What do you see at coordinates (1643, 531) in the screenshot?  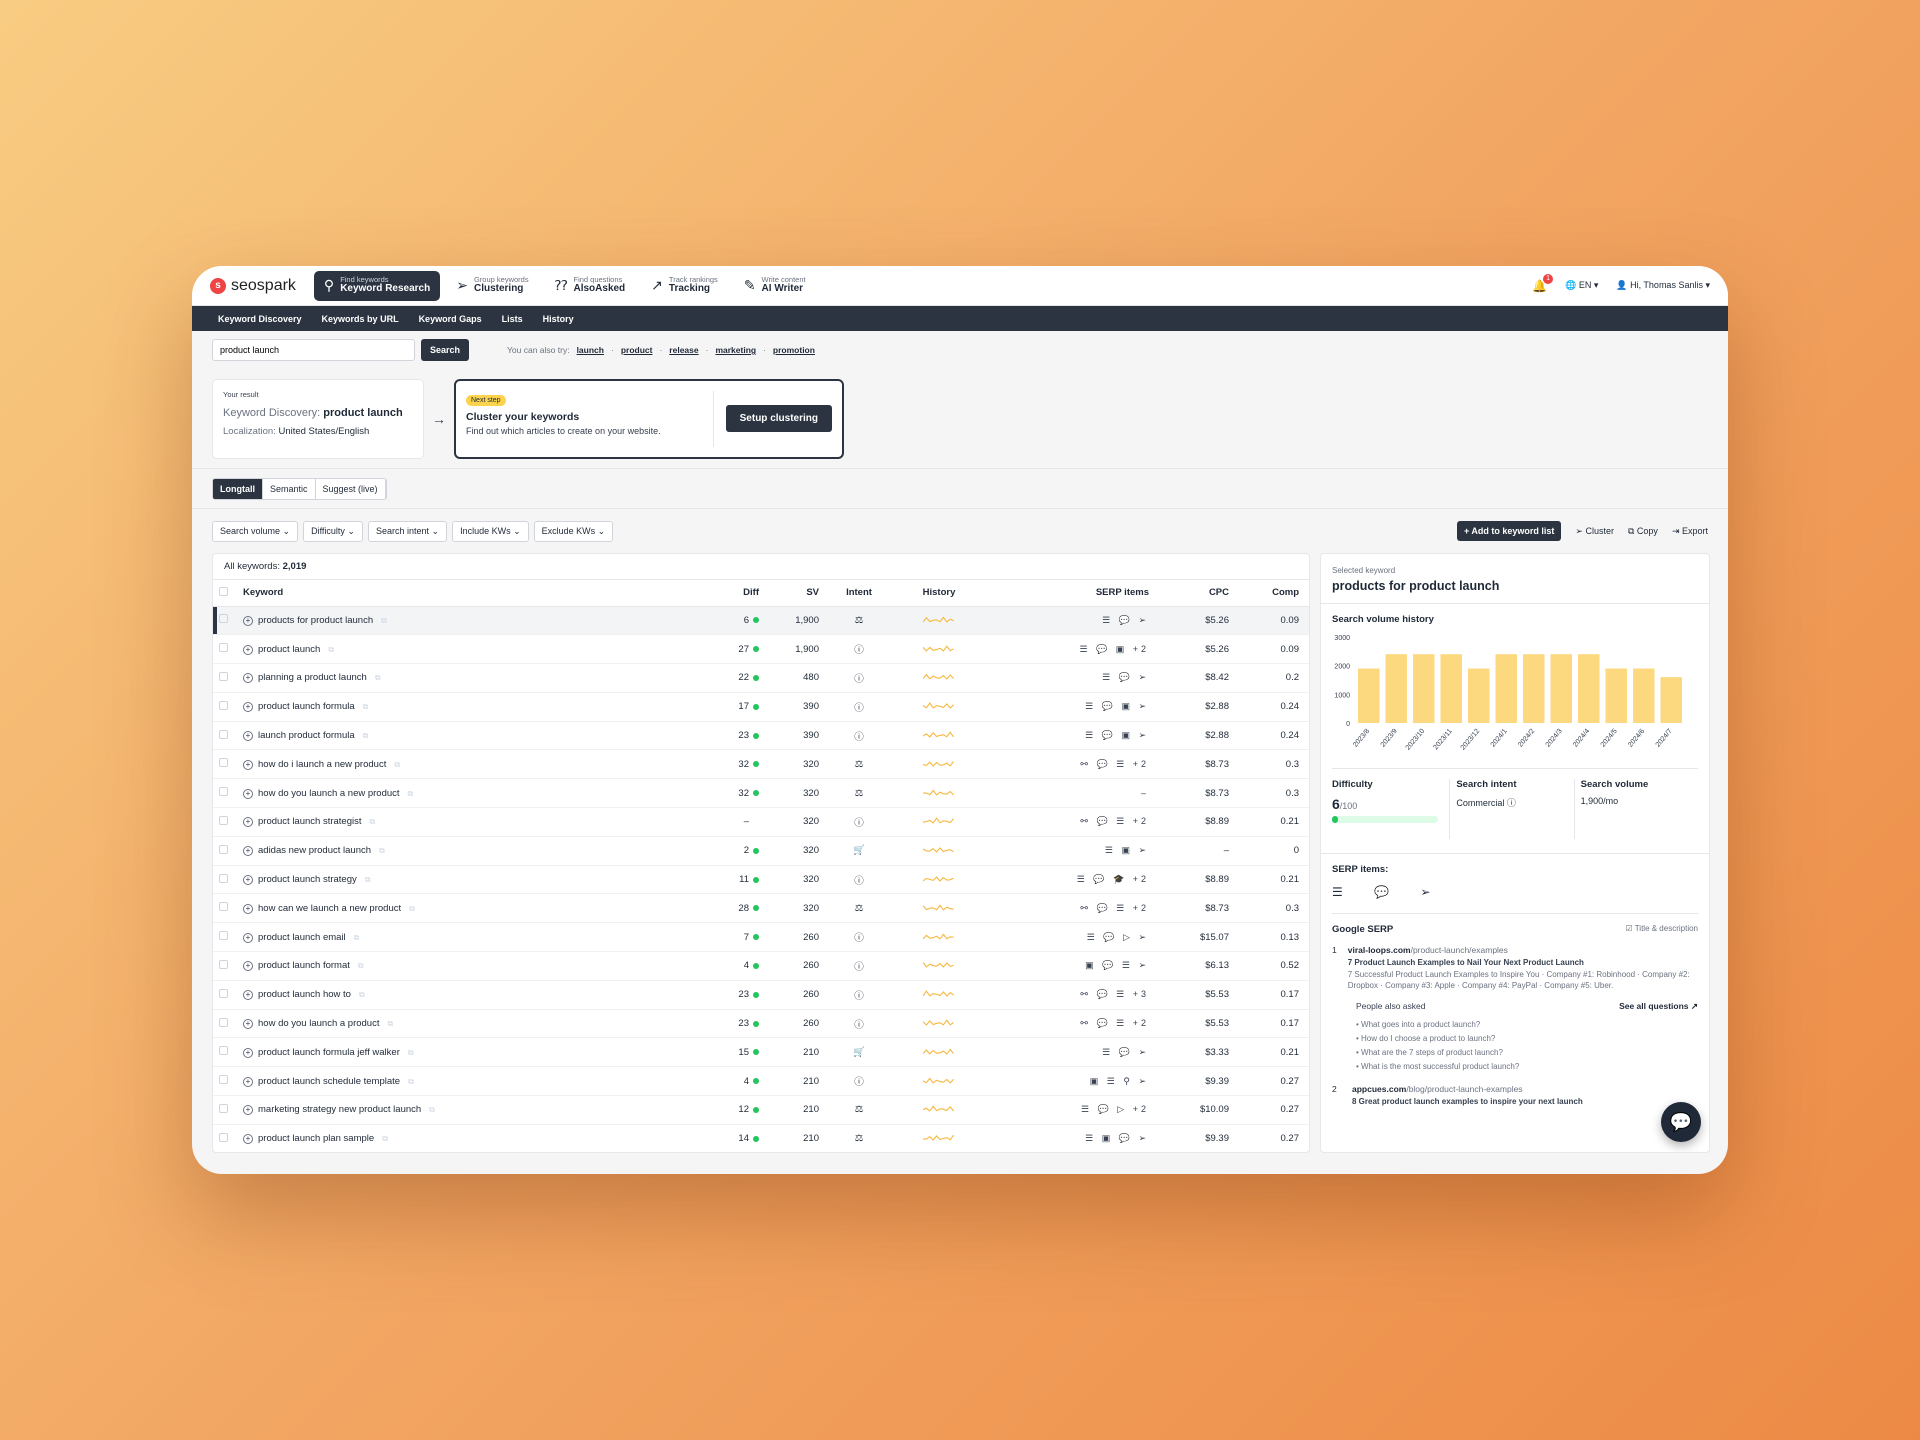 I see `copy-button: ⧉ Copy` at bounding box center [1643, 531].